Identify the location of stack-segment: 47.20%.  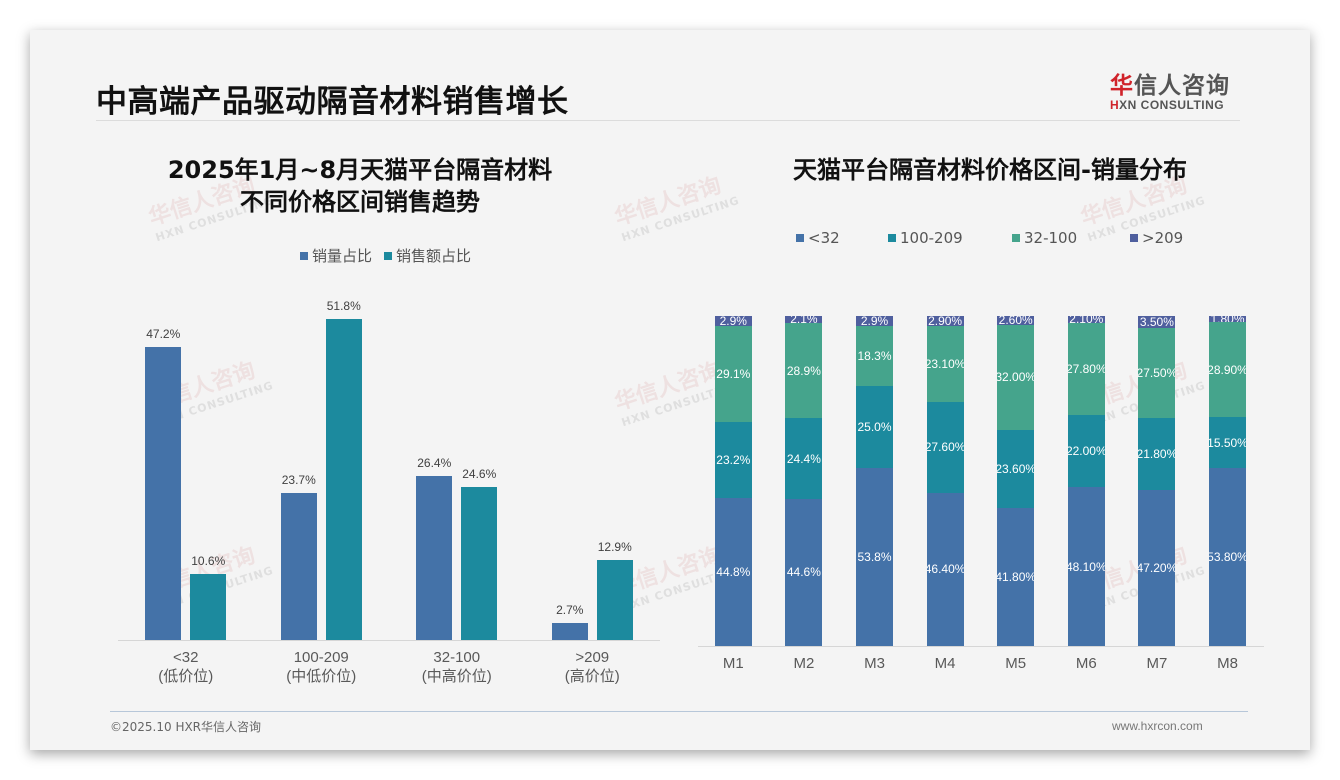
(1157, 568).